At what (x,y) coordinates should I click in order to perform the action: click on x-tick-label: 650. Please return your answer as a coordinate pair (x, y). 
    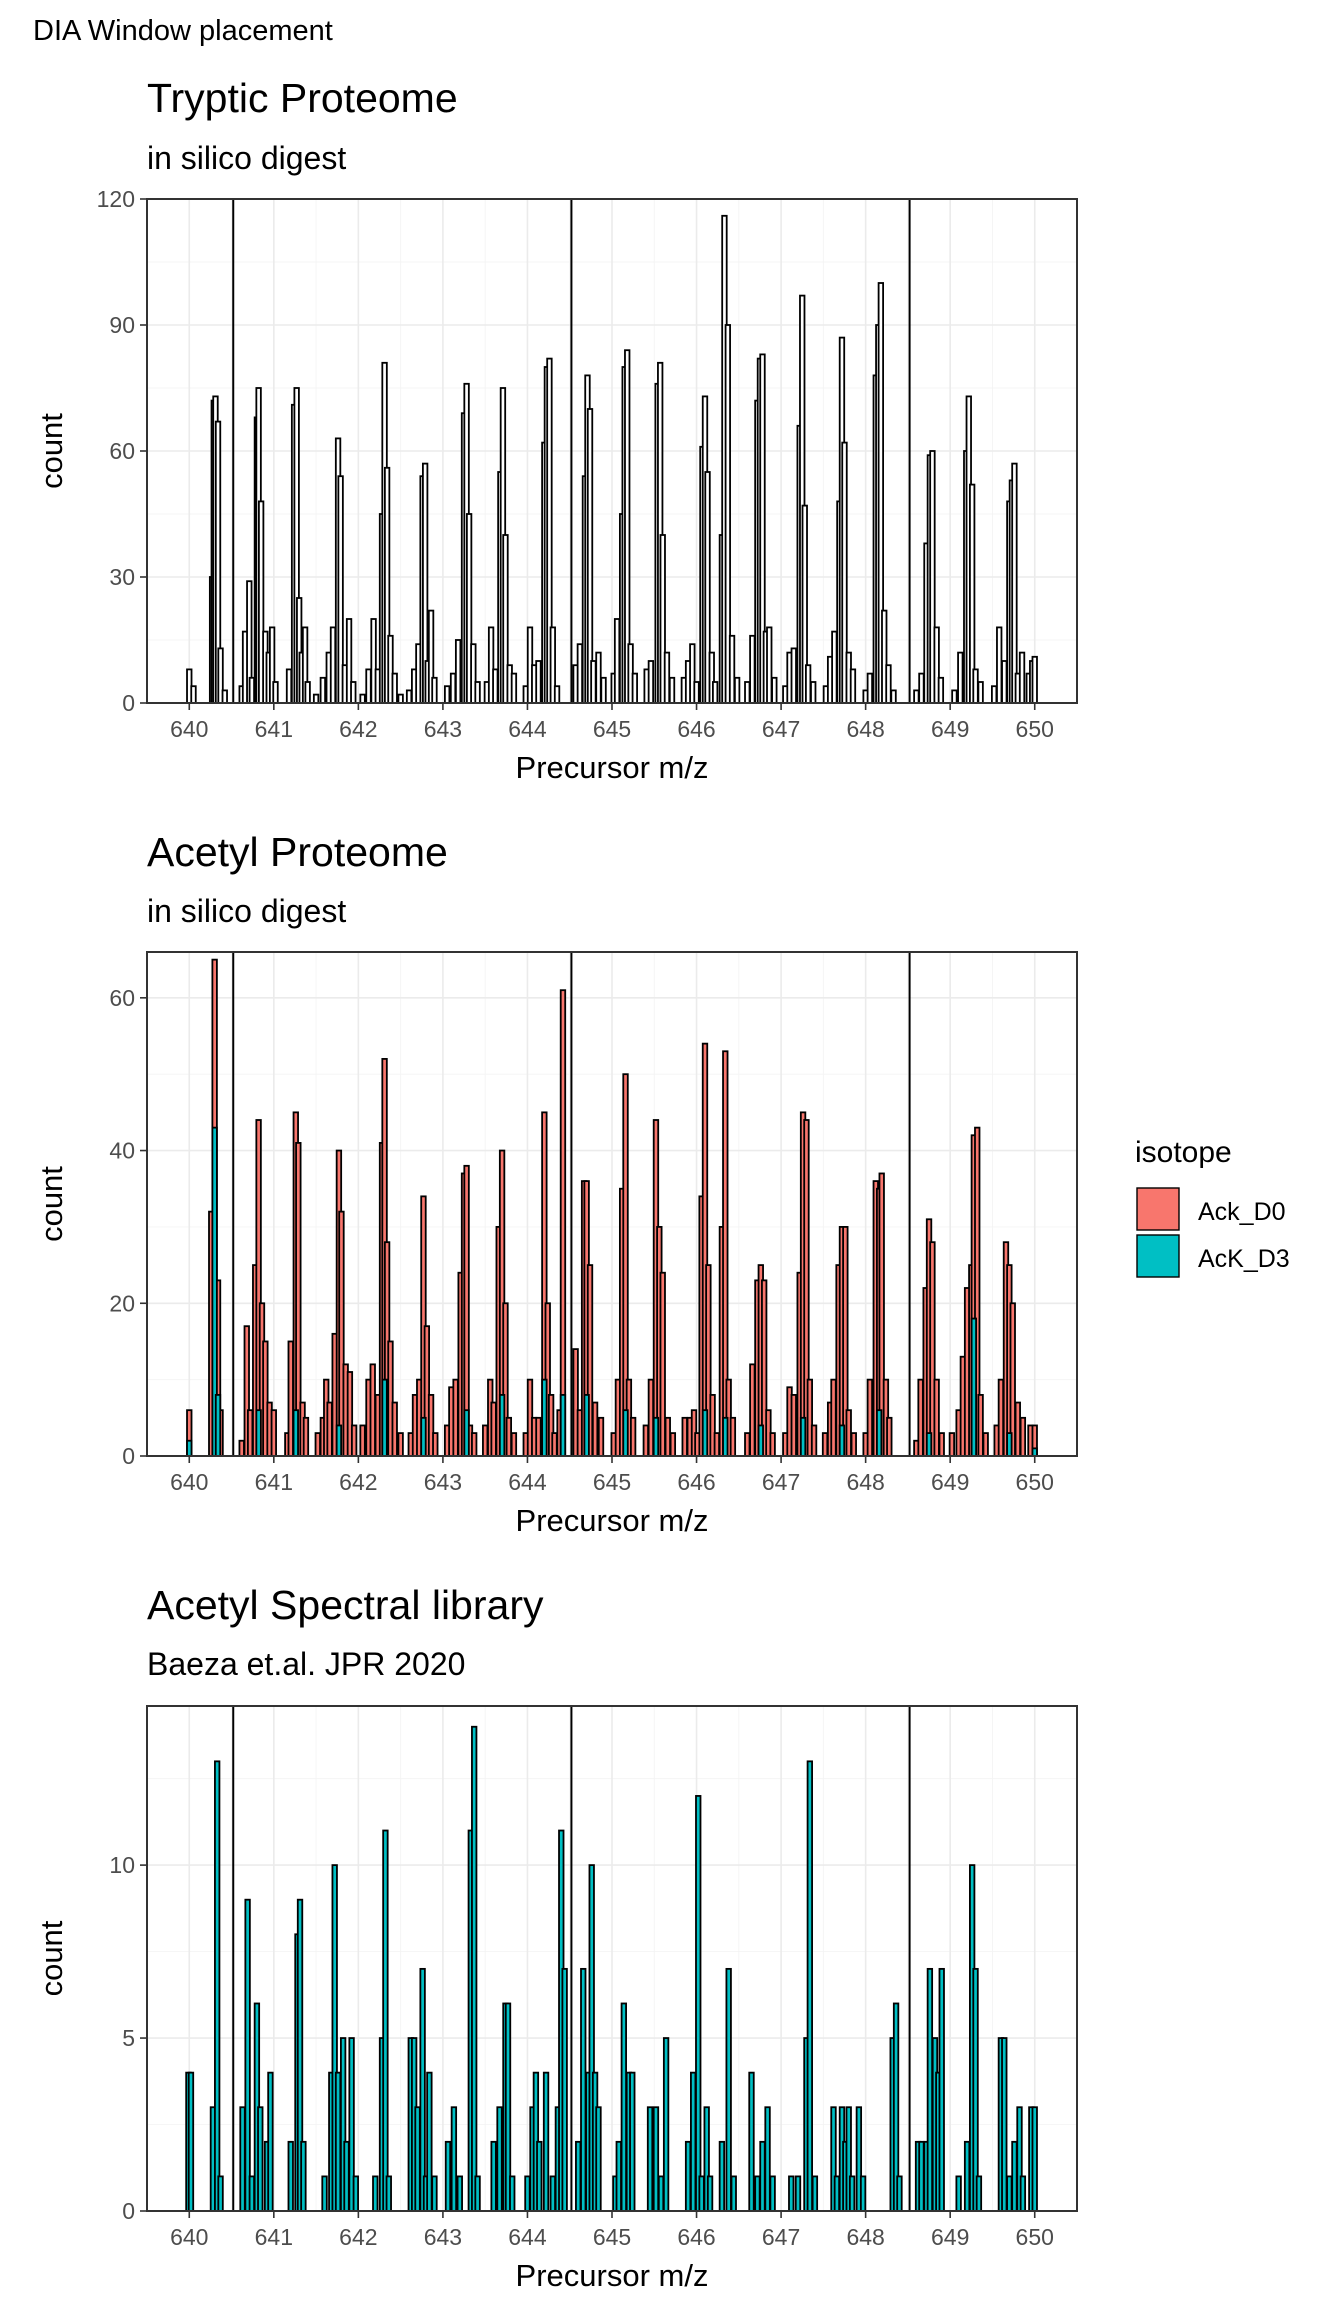
    Looking at the image, I should click on (1035, 2237).